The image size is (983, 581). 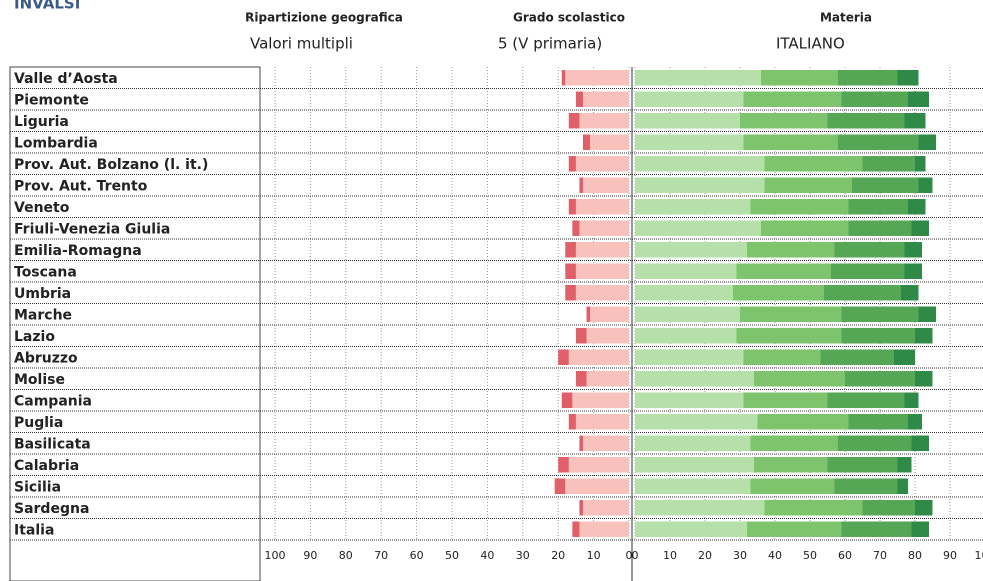 I want to click on filter-value: ITALIANO, so click(x=810, y=44).